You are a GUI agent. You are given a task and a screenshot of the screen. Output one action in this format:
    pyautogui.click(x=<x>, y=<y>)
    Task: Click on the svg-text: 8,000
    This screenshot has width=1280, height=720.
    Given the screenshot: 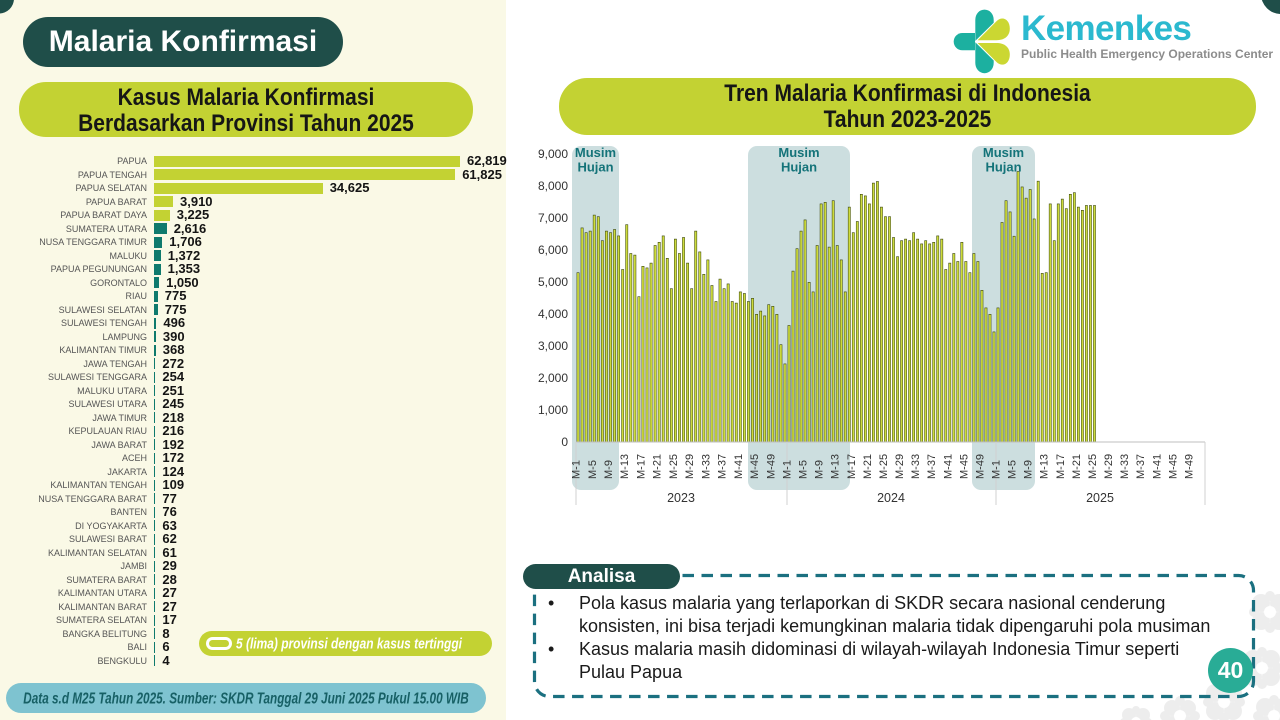 What is the action you would take?
    pyautogui.click(x=553, y=186)
    